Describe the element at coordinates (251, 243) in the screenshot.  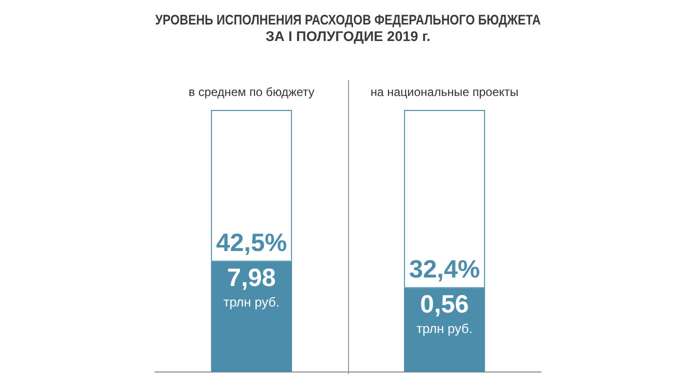
I see `data-label: 42,5%` at that location.